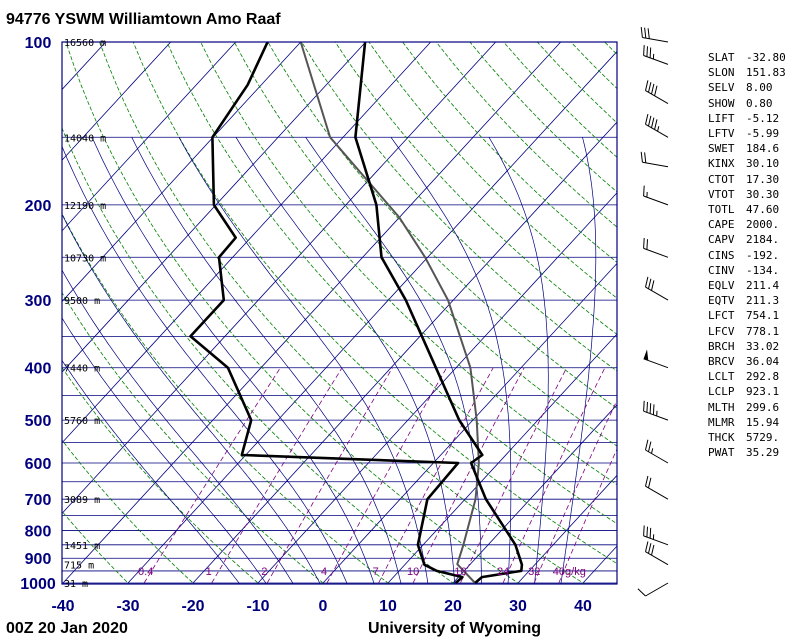  I want to click on dry-adiabat, so click(96, 547).